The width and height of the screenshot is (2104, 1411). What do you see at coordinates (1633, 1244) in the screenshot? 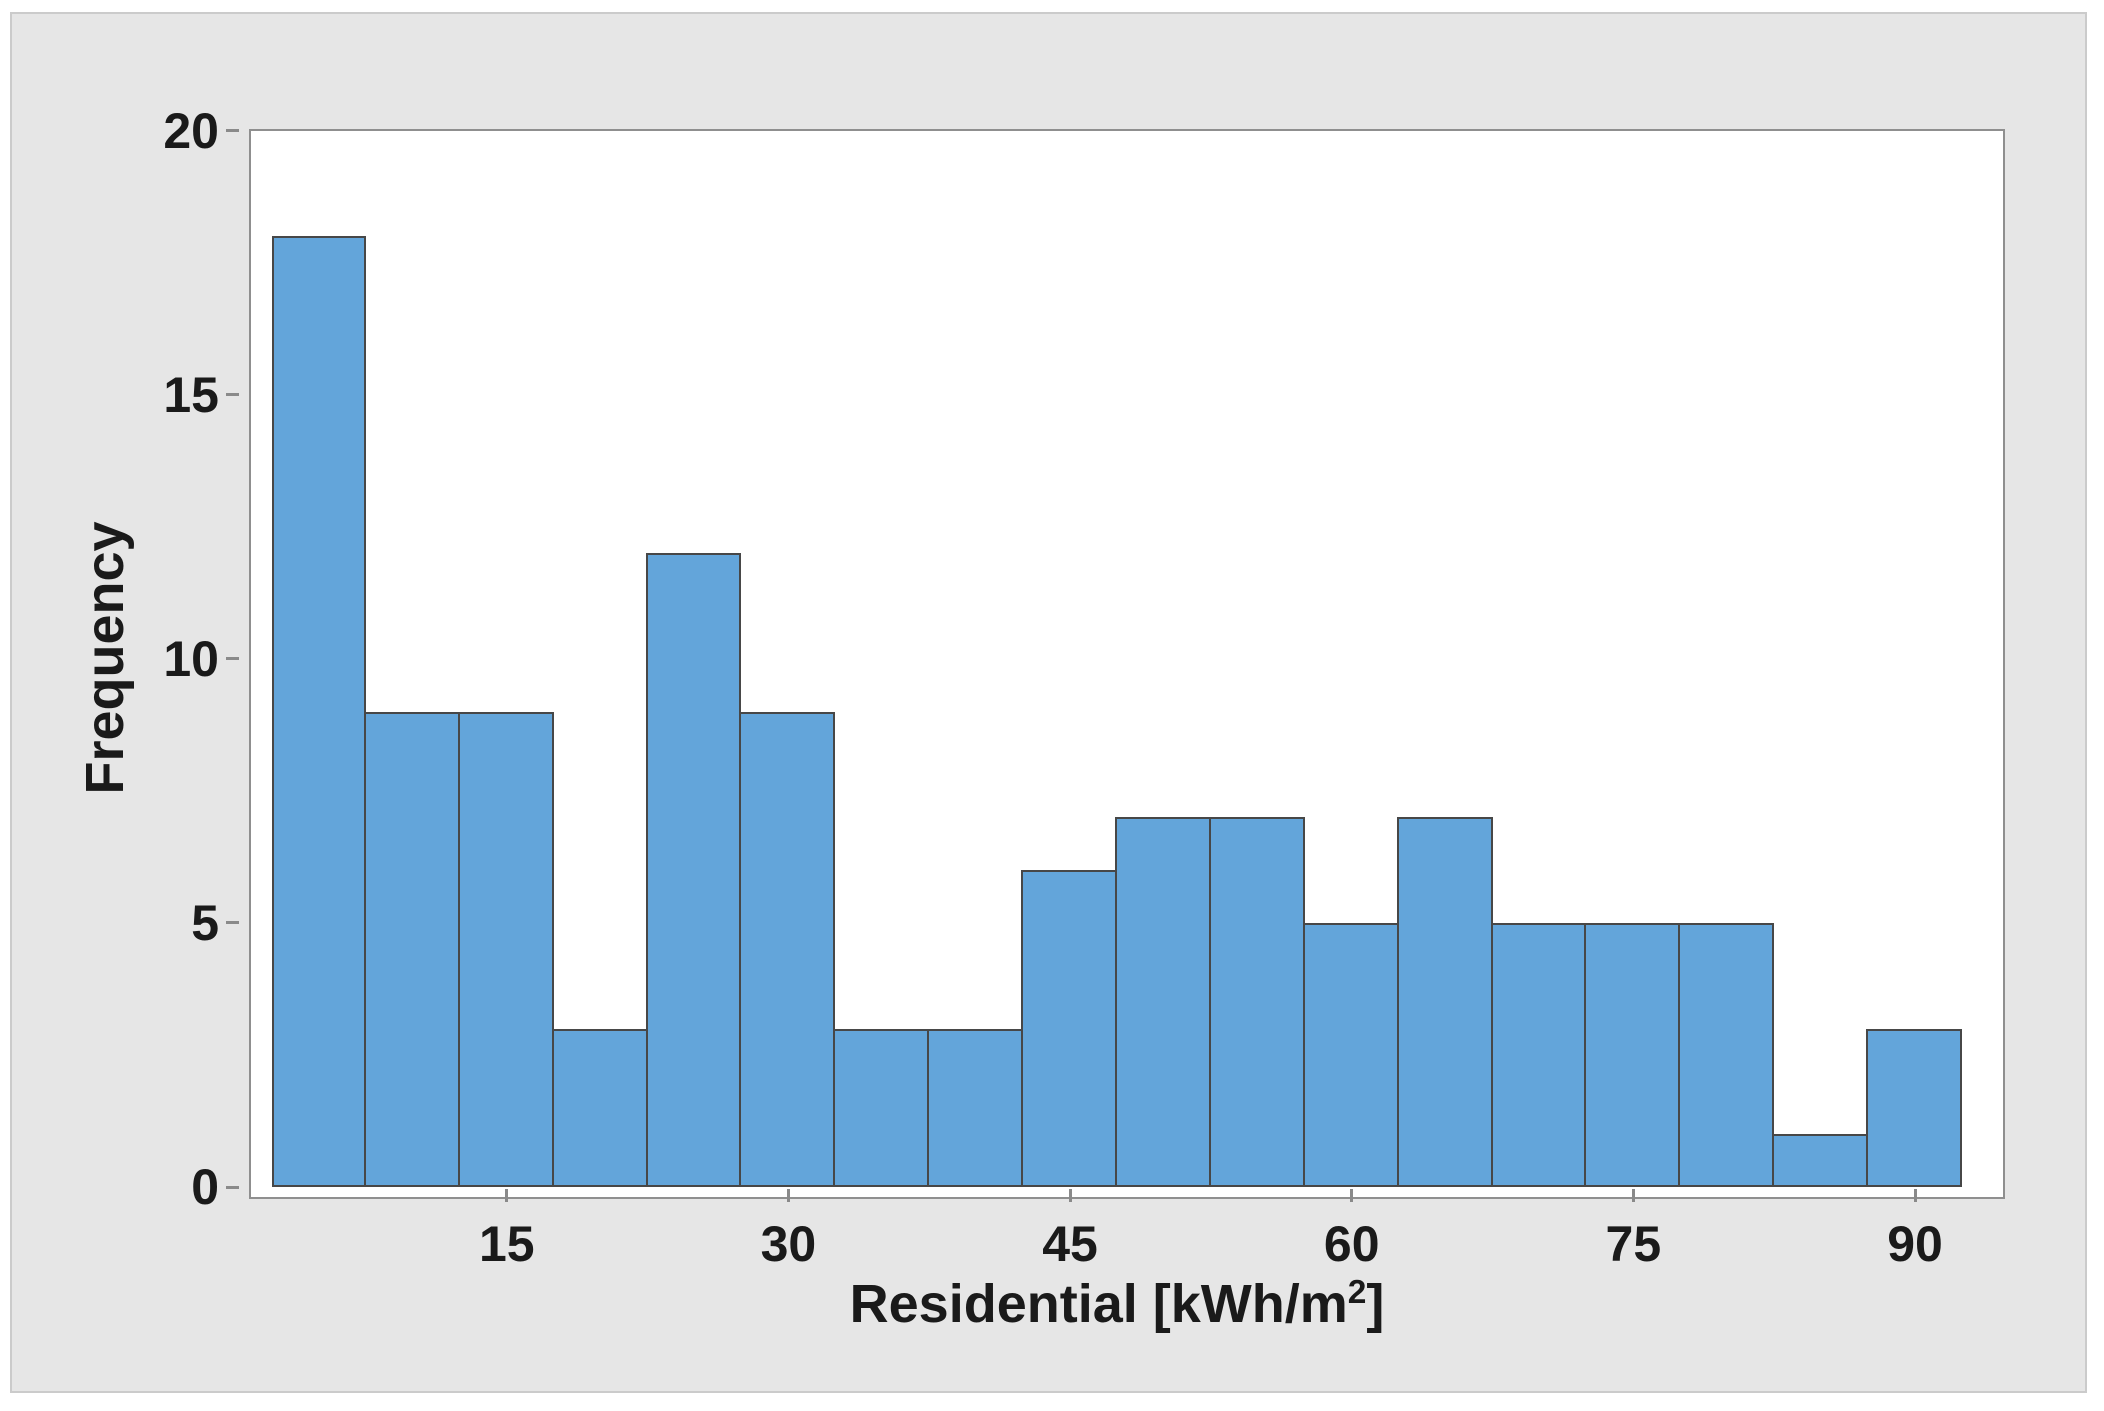
I see `x-tick-label: 75` at bounding box center [1633, 1244].